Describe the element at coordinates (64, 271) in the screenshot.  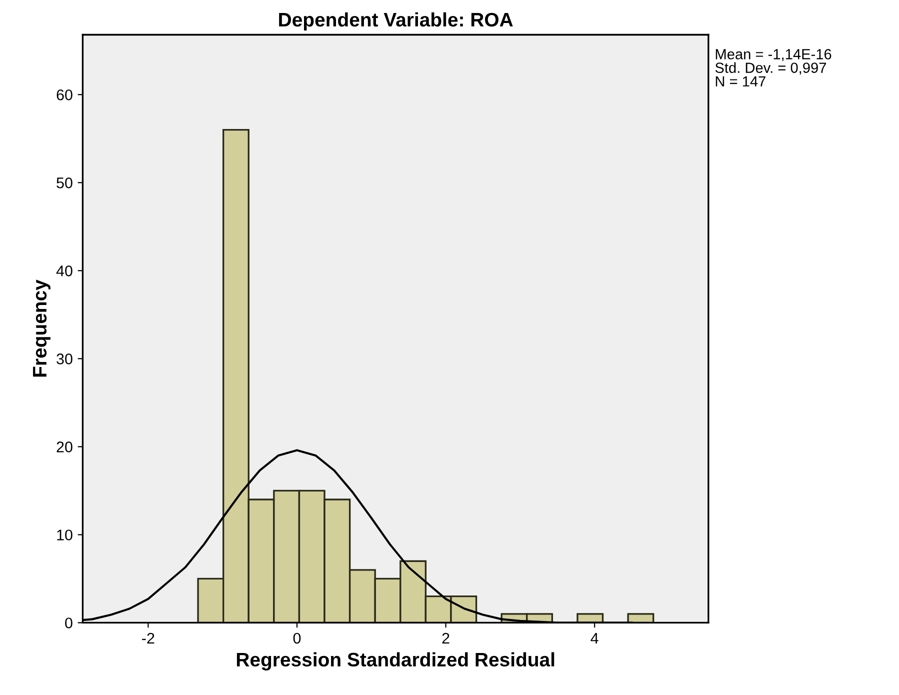
I see `y-tick-label: 40` at that location.